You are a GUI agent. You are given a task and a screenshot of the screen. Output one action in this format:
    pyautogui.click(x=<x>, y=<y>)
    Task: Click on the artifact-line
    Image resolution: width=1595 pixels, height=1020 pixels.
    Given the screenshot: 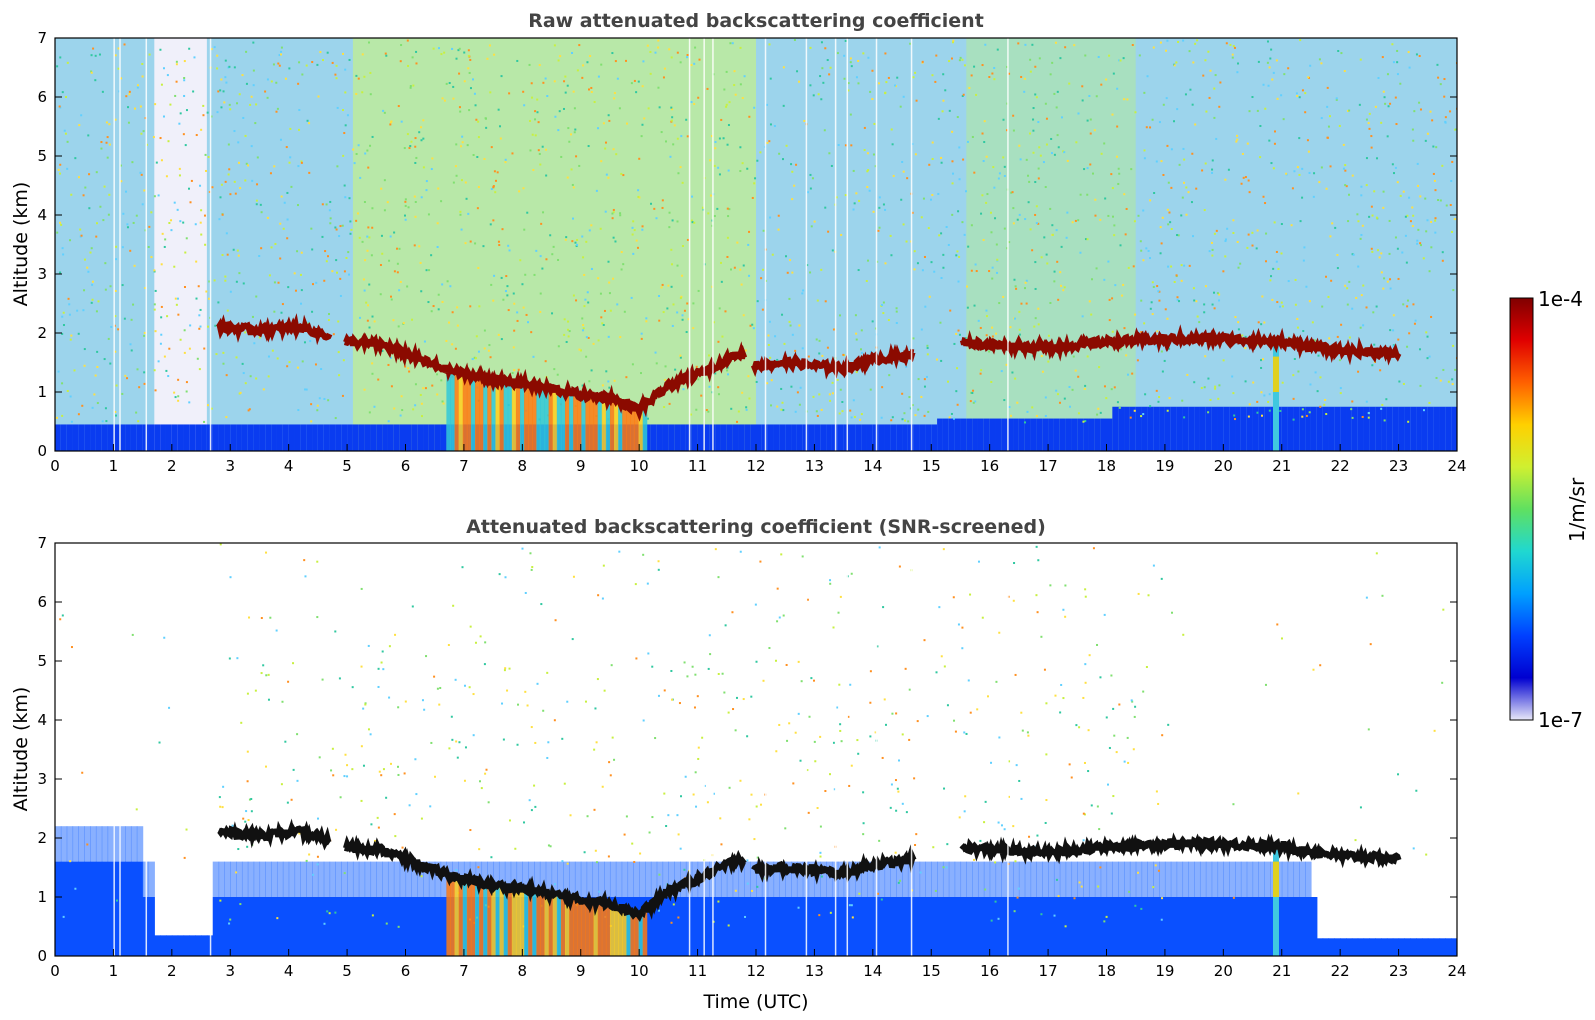 What is the action you would take?
    pyautogui.click(x=847, y=749)
    